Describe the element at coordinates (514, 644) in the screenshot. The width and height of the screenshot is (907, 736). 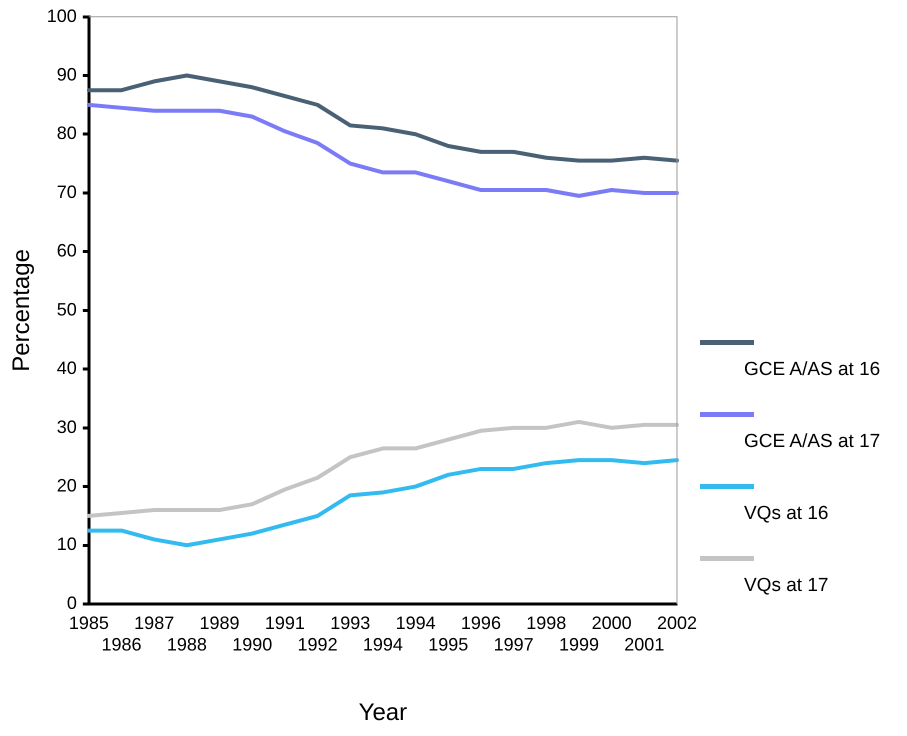
I see `x-tick-label: 1997` at that location.